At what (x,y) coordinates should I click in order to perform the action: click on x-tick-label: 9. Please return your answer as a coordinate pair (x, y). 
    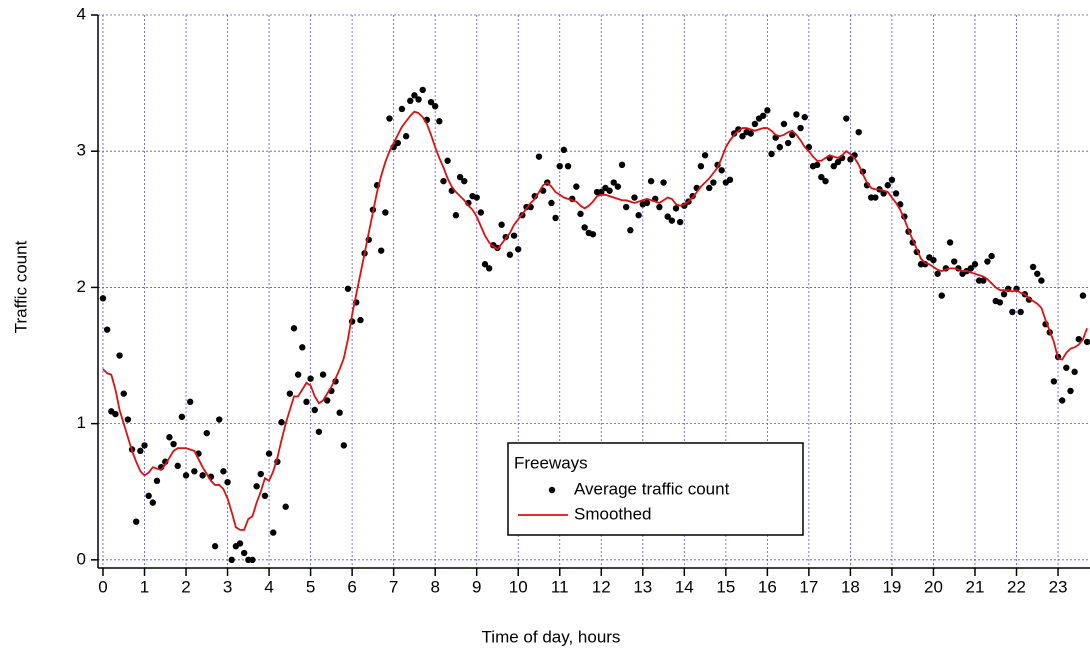
    Looking at the image, I should click on (476, 586).